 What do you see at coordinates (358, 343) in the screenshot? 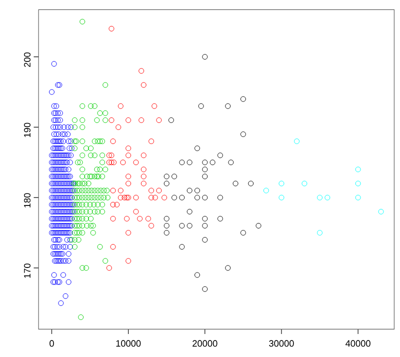
I see `x-tick-label: 40000` at bounding box center [358, 343].